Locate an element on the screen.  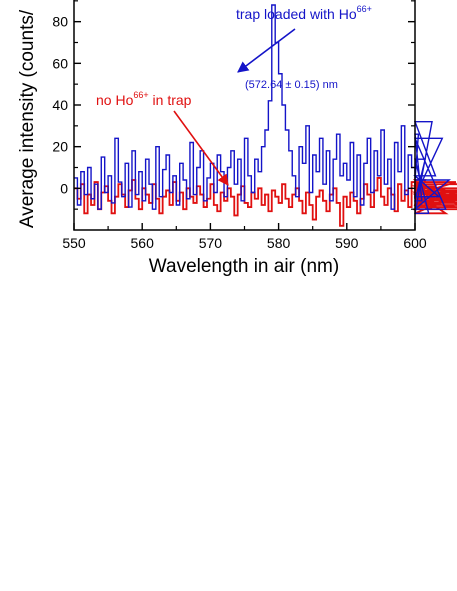
arrow-empty is located at coordinates (201, 148).